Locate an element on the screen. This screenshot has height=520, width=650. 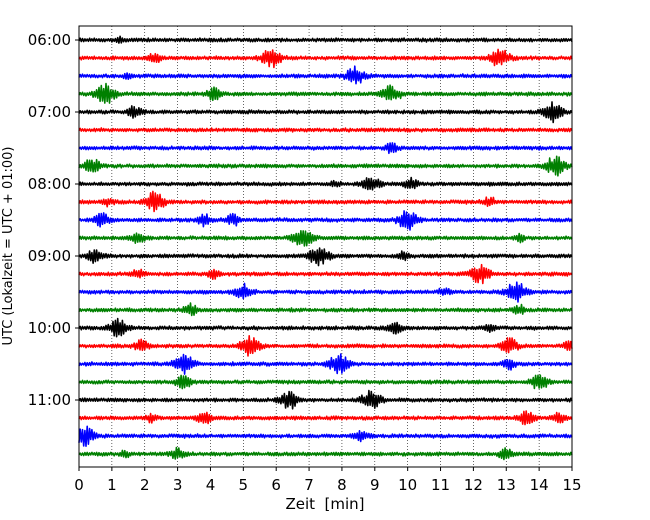
x-tick-label: 11 is located at coordinates (440, 485).